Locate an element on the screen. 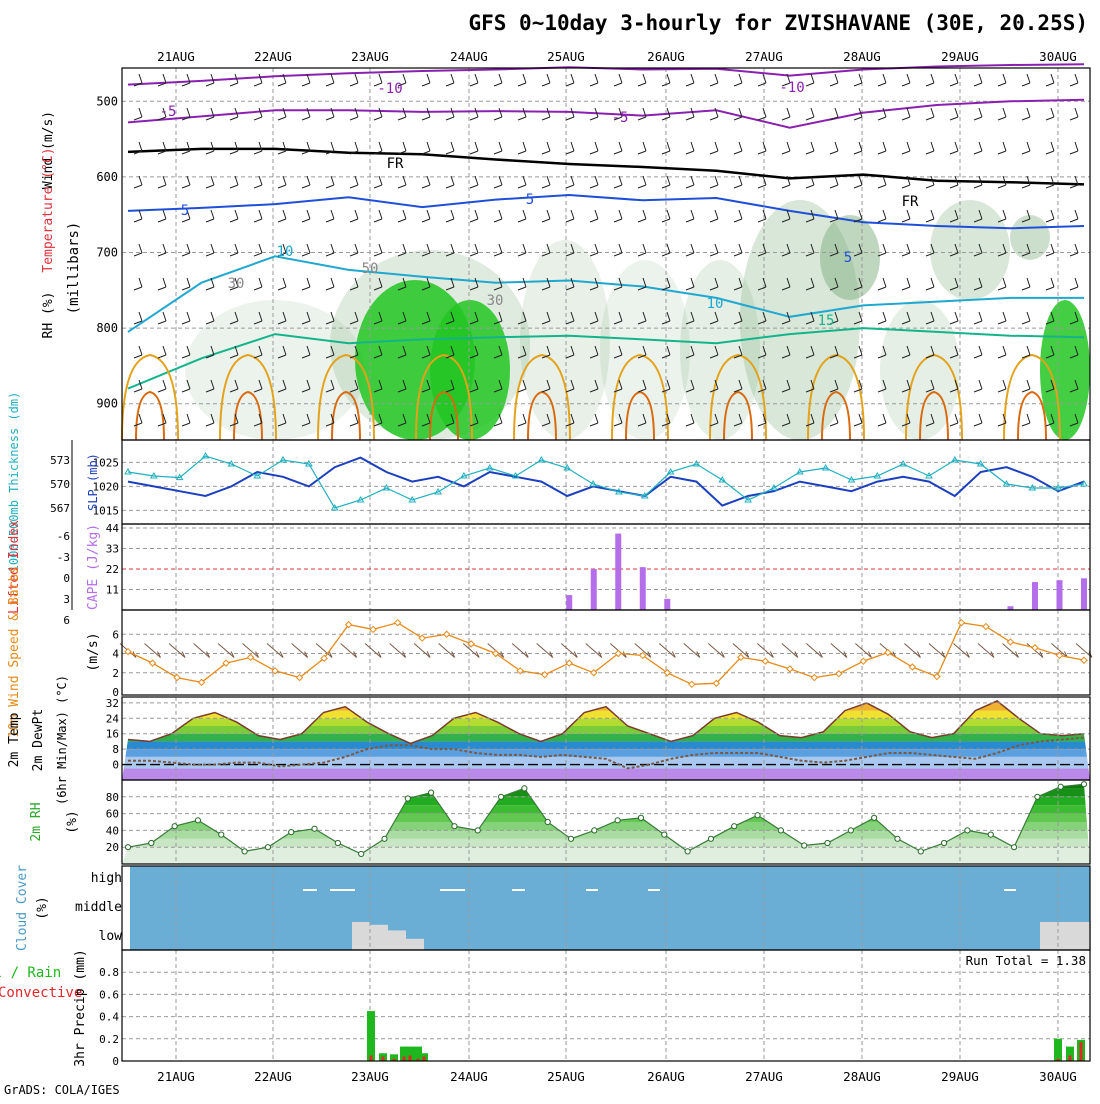 This screenshot has width=1100, height=1104. slp-tick-label: 1020 is located at coordinates (106, 486).